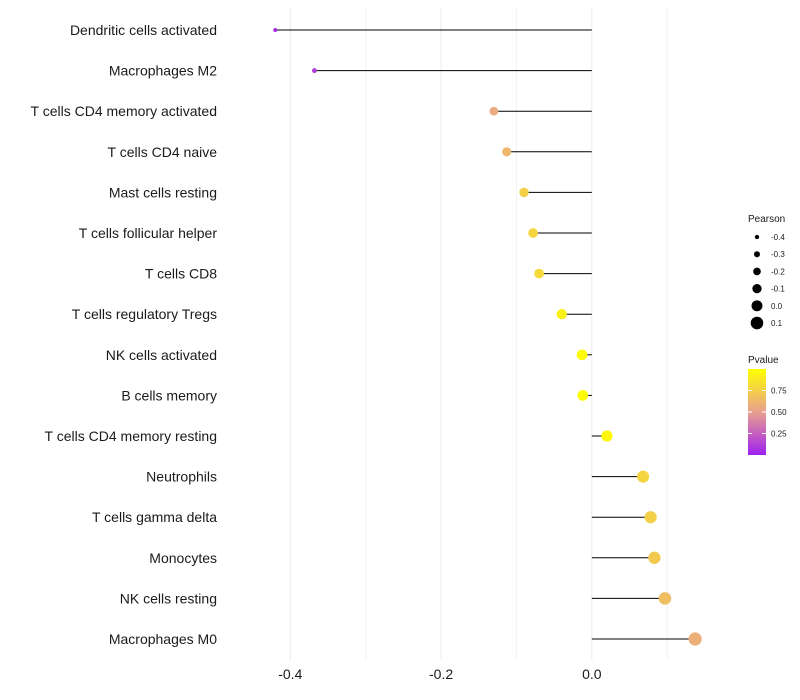  I want to click on category-label: Neutrophils, so click(181, 477).